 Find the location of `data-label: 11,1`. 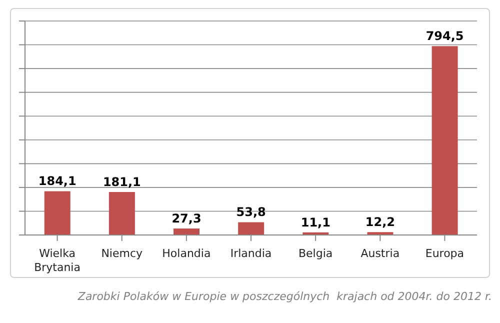

data-label: 11,1 is located at coordinates (315, 222).